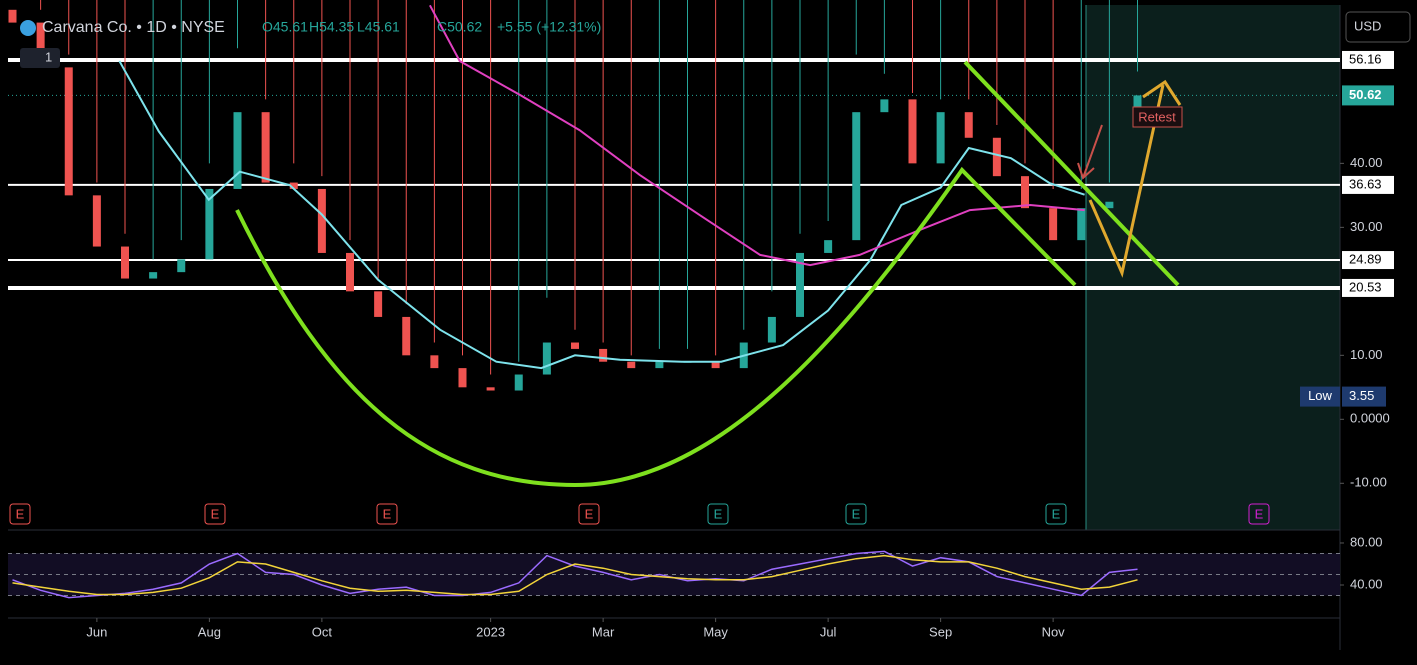  What do you see at coordinates (1366, 354) in the screenshot?
I see `y-tick-label: 10.00` at bounding box center [1366, 354].